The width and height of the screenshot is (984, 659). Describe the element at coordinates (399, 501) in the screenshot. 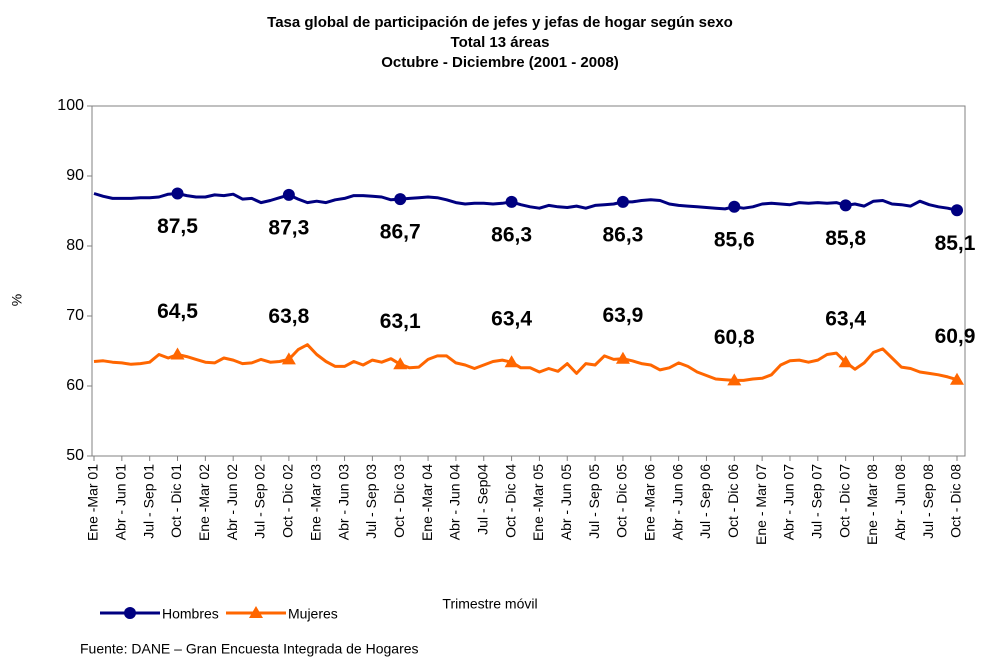

I see `x-tick-label: Oct - Dic 03` at that location.